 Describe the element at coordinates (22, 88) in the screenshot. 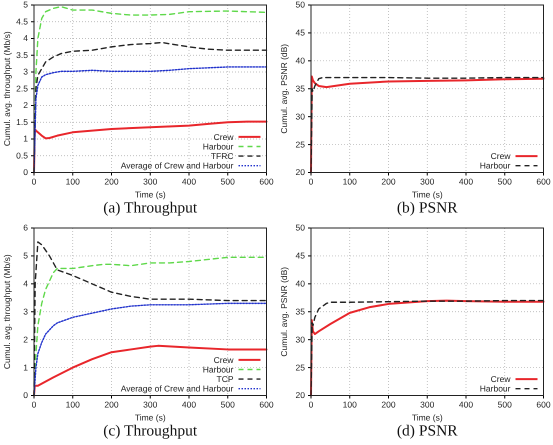

I see `y-tick-label: 2.5` at that location.